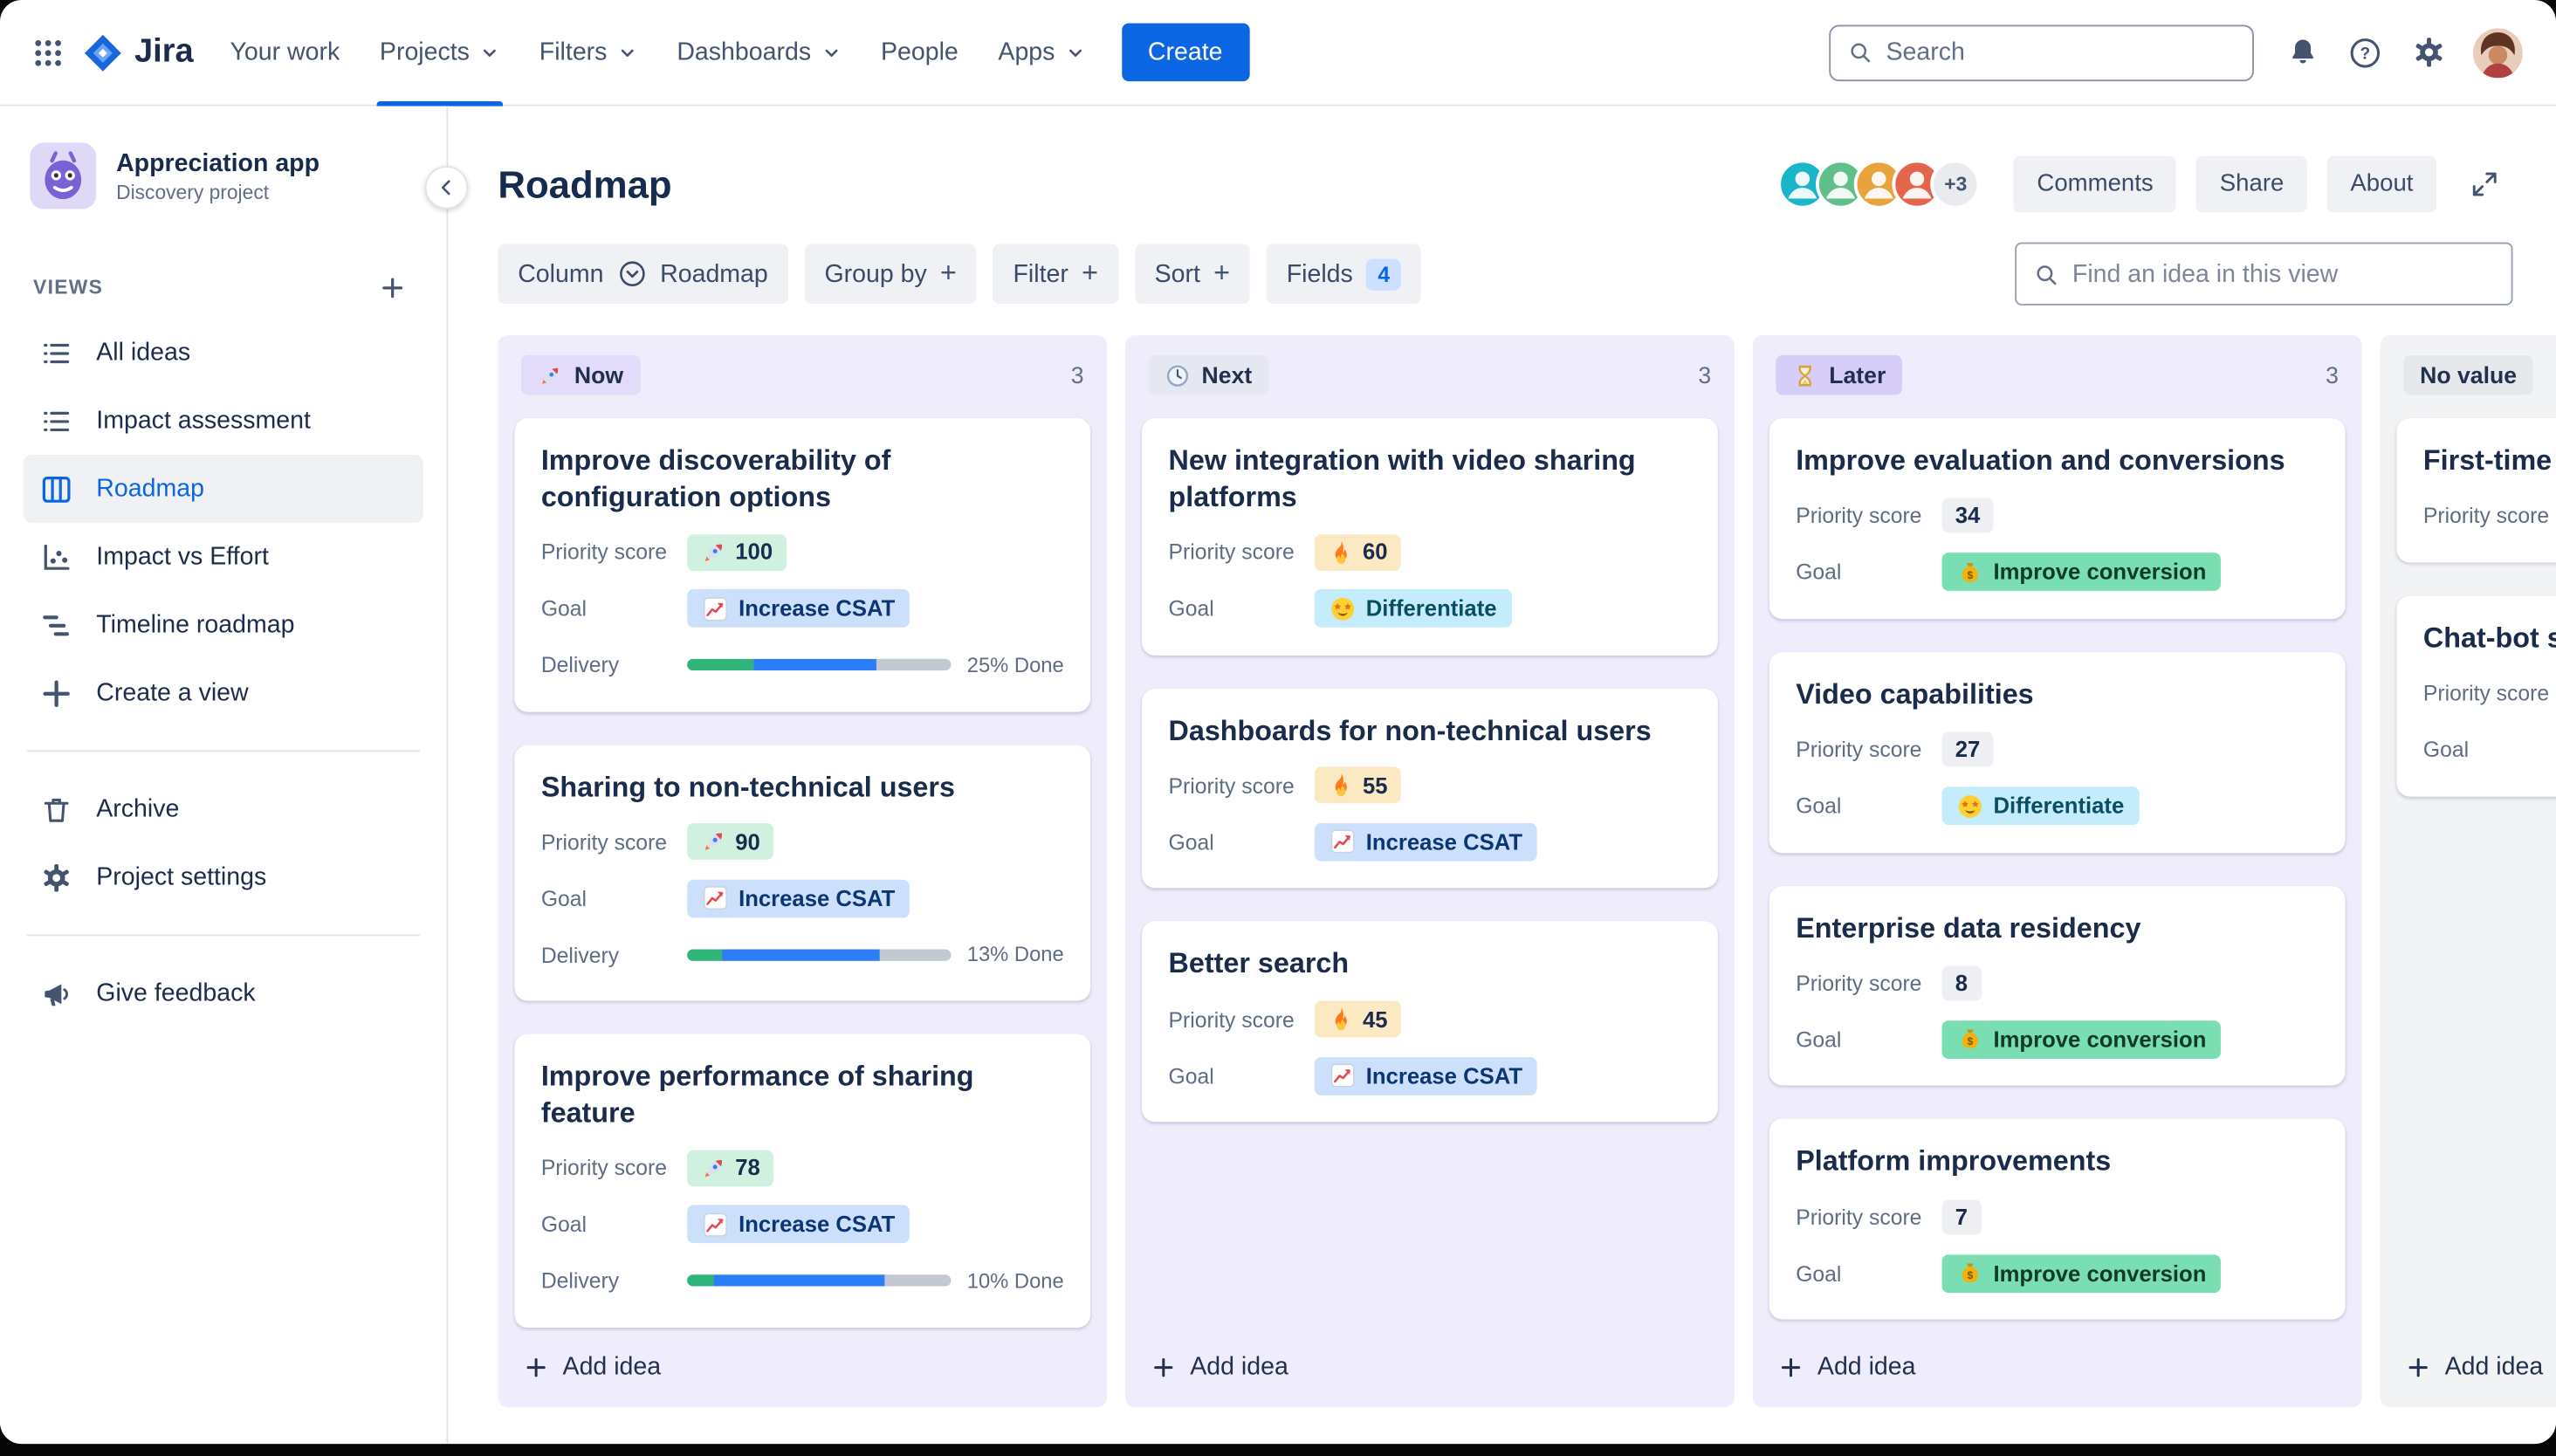  I want to click on sidebar-item-roadmap: Roadmap, so click(223, 488).